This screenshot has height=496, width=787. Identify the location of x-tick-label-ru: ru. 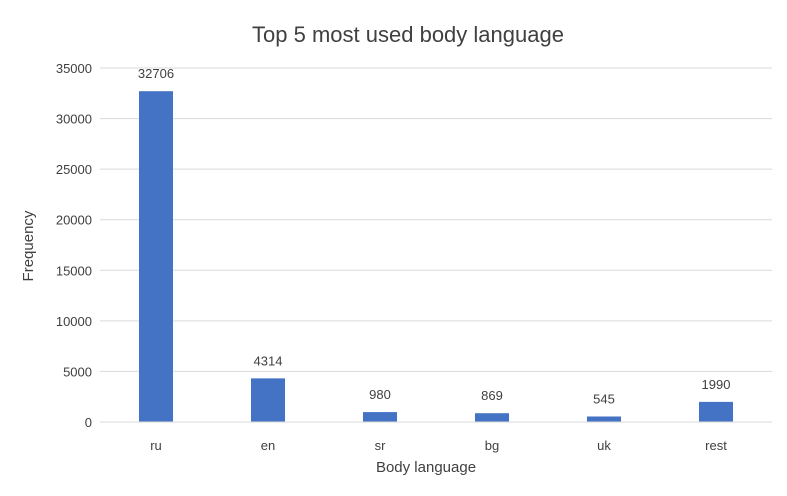
(156, 445).